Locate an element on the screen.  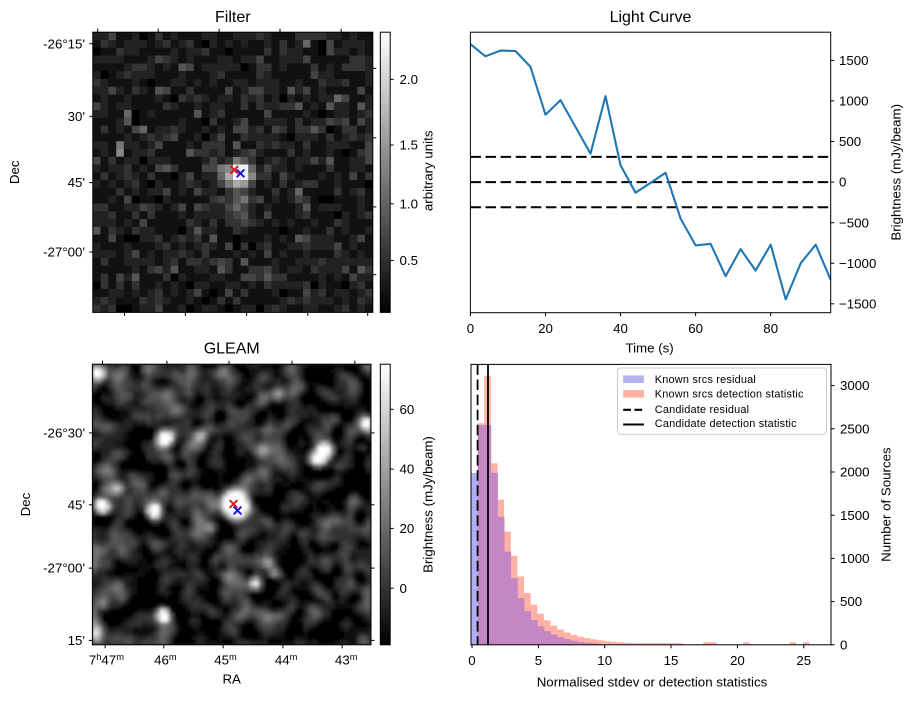
svg-text: 2000 is located at coordinates (855, 472).